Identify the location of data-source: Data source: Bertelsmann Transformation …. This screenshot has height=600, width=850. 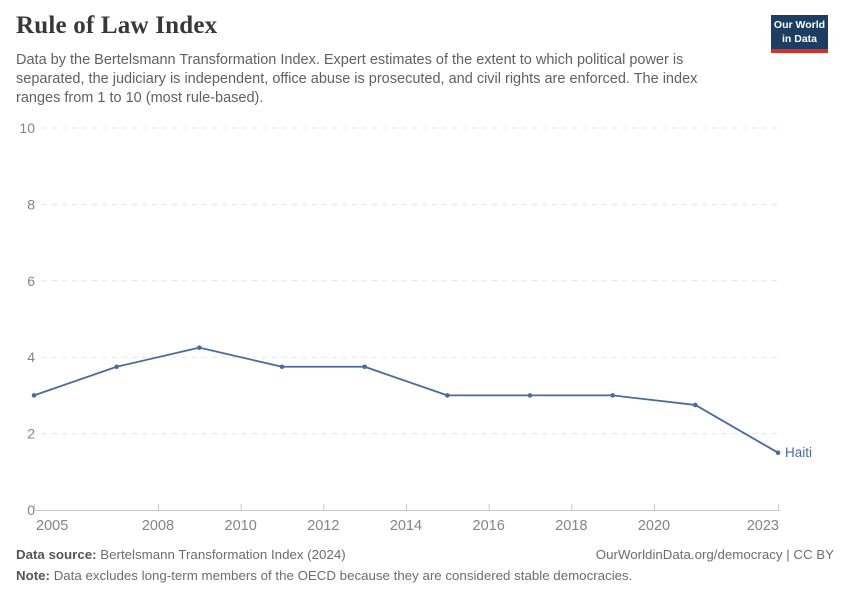
(181, 554).